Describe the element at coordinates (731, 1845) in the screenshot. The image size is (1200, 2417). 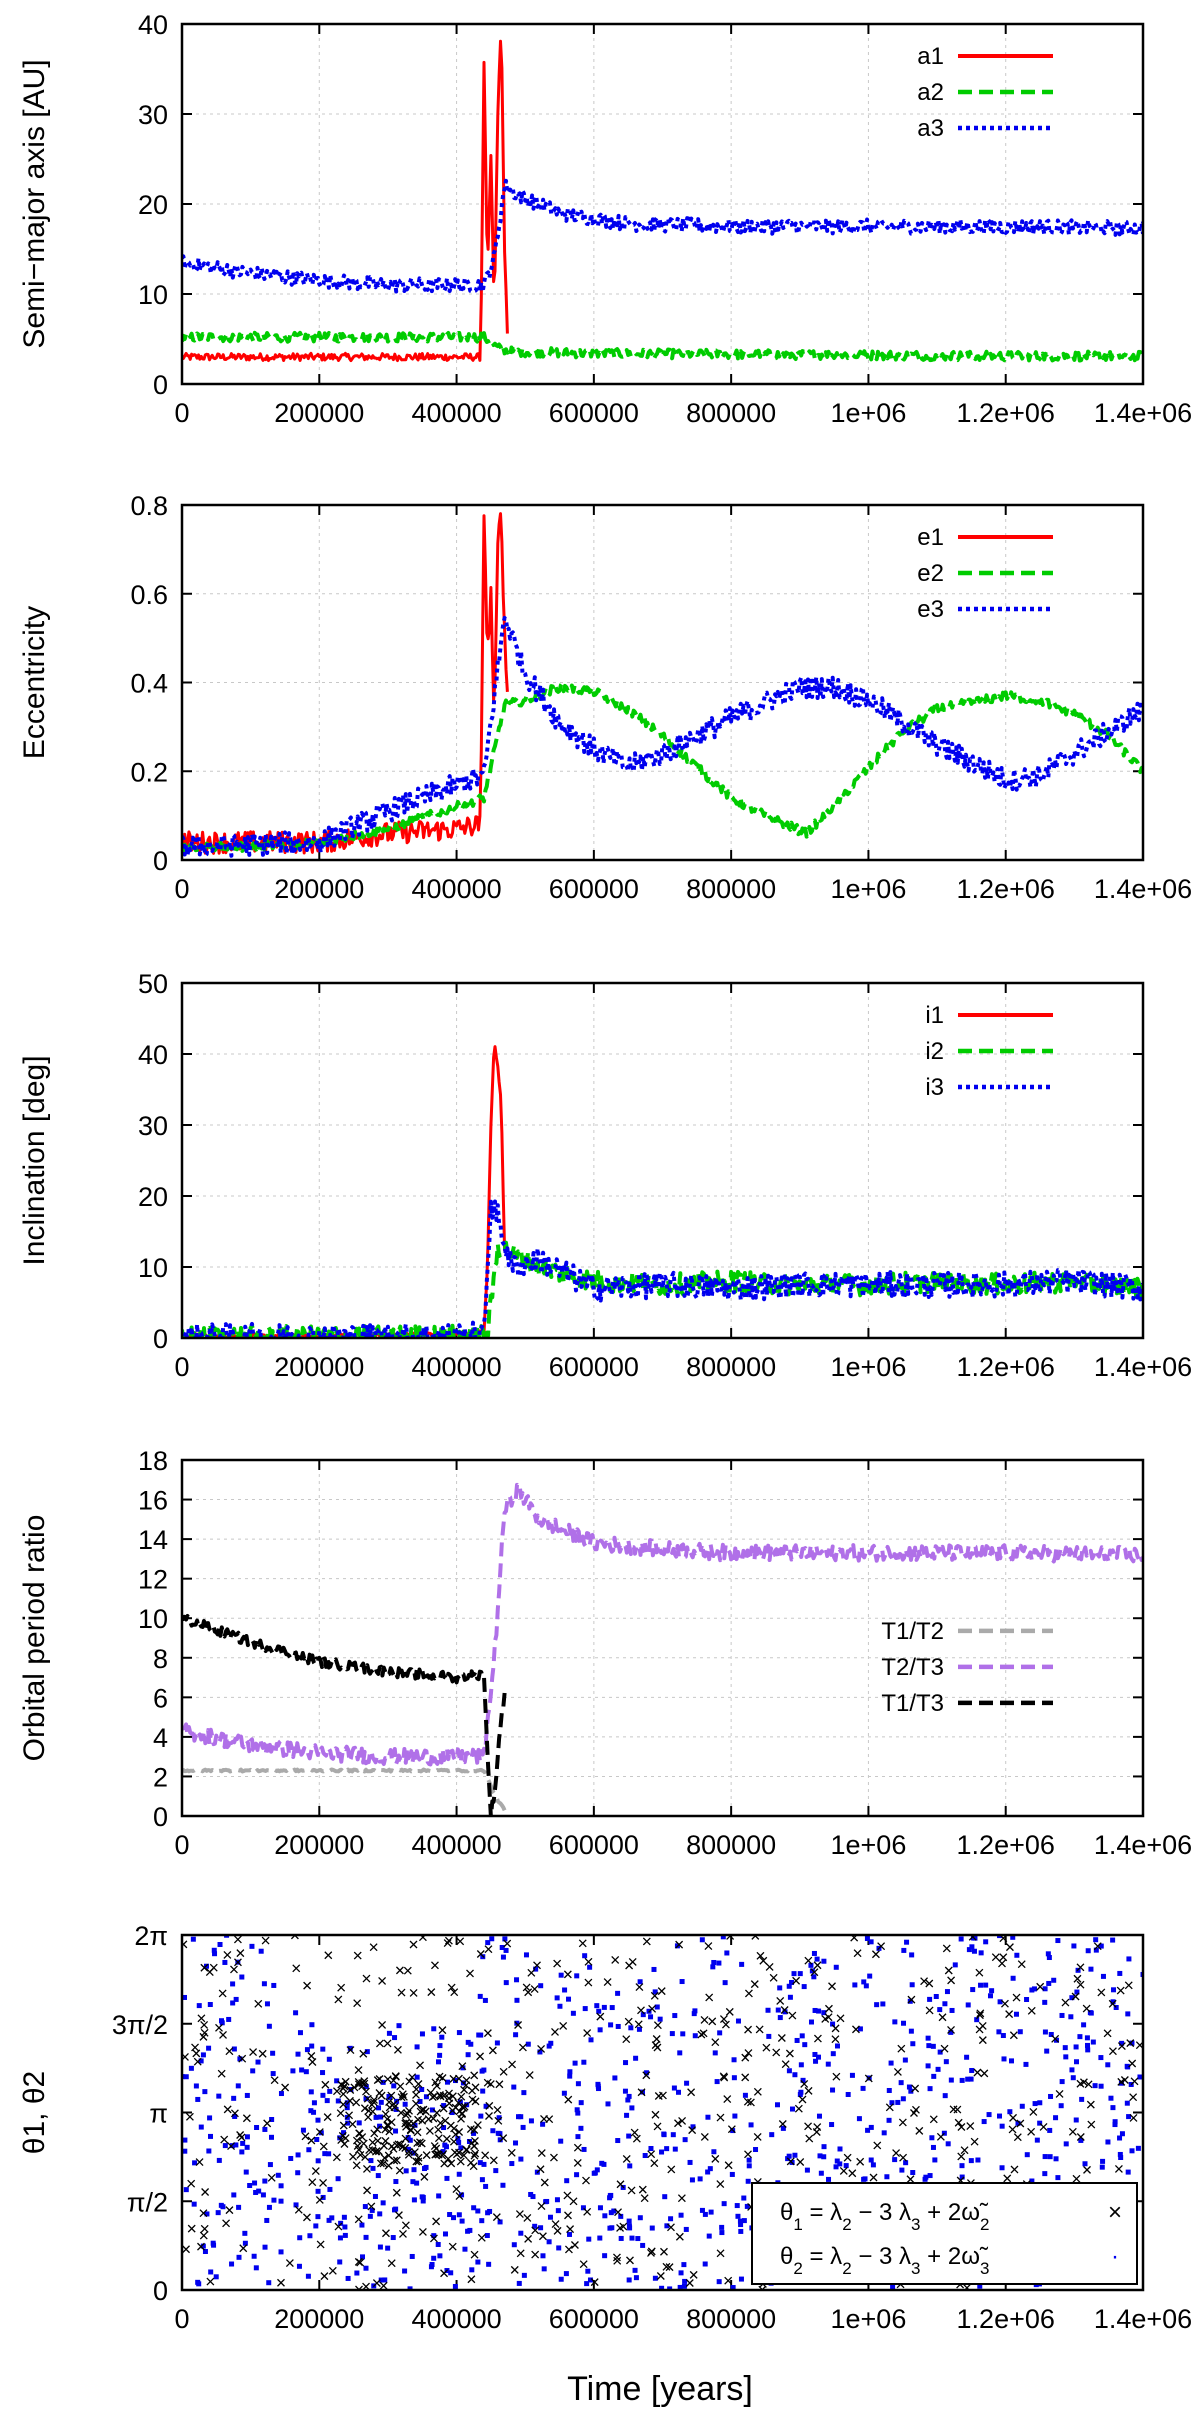
I see `x-tick-label: 800000` at that location.